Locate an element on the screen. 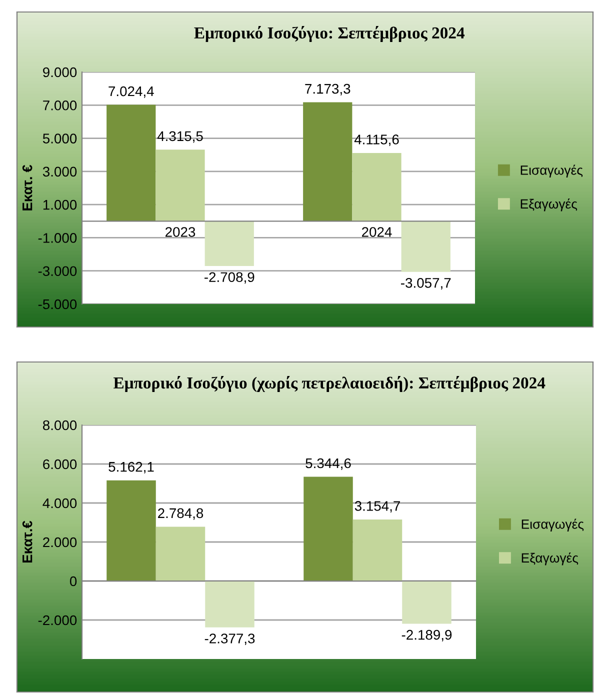 Image resolution: width=609 pixels, height=696 pixels. y-tick-label: 2.000 is located at coordinates (60, 542).